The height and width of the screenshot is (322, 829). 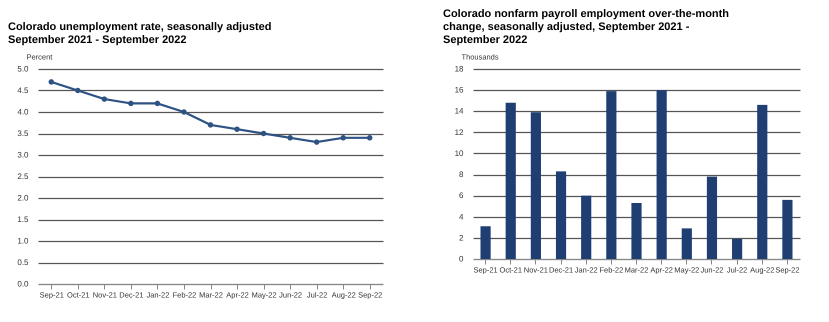 What do you see at coordinates (23, 198) in the screenshot?
I see `y-tick-label: 2.0` at bounding box center [23, 198].